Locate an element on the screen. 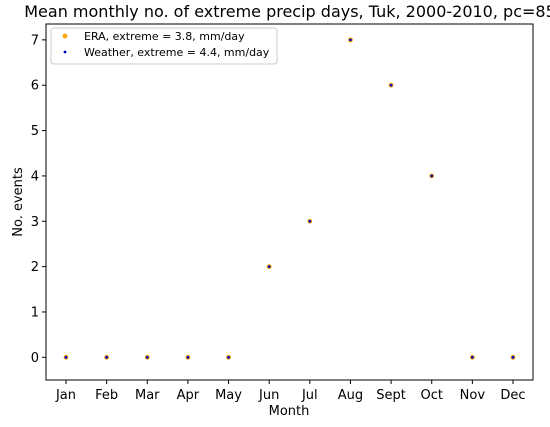 The height and width of the screenshot is (427, 550). y-tick-label: 2 is located at coordinates (35, 267).